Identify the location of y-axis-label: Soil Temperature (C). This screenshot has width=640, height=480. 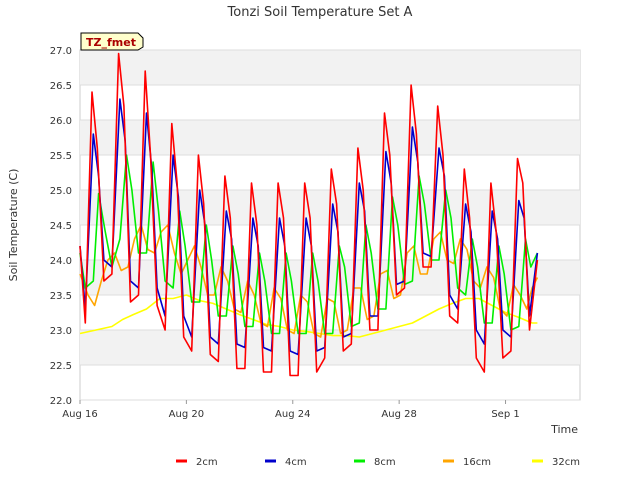
(13, 225).